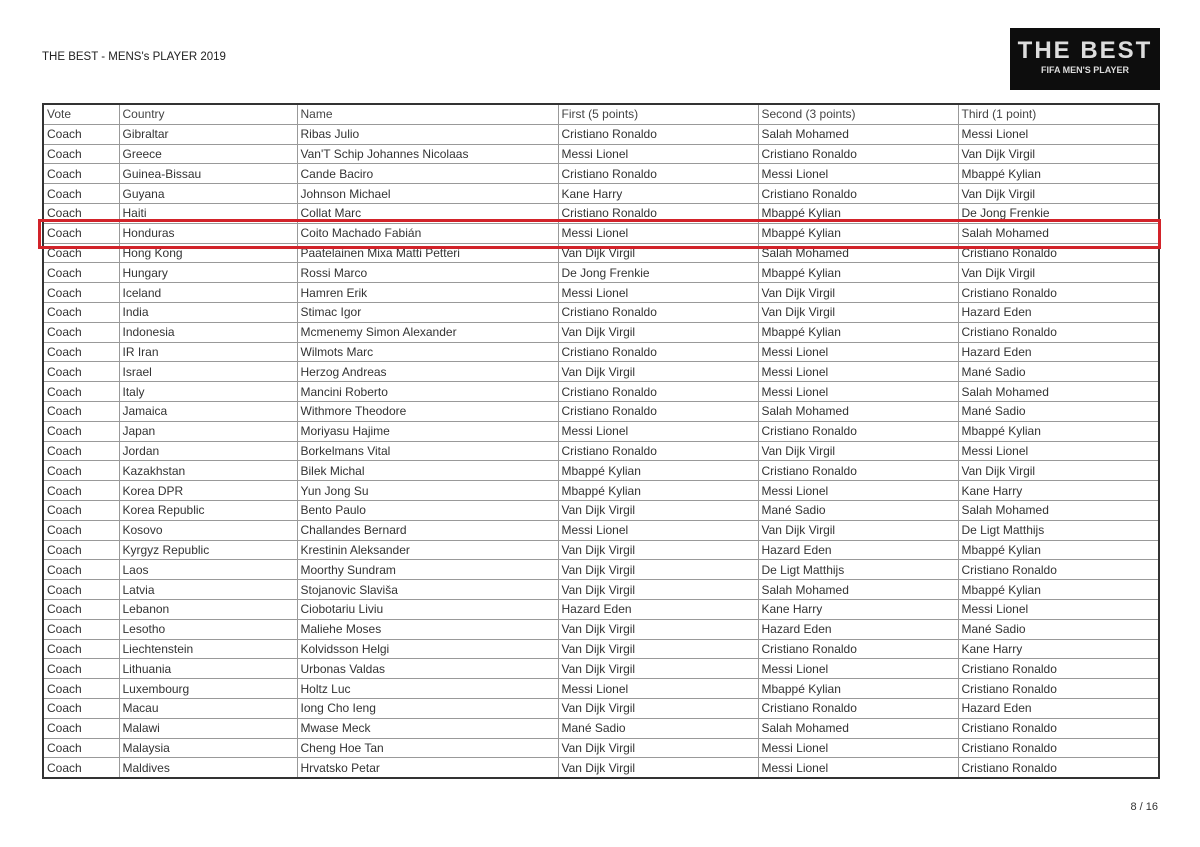  Describe the element at coordinates (208, 451) in the screenshot. I see `cell-country: Jordan` at that location.